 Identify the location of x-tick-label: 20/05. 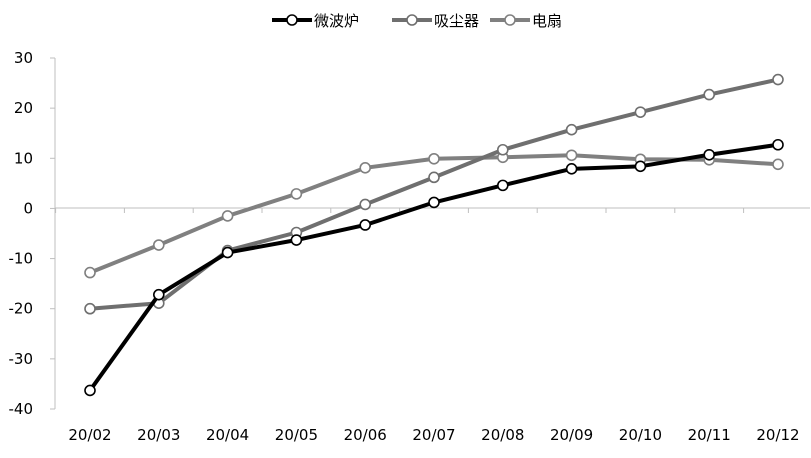
(296, 435).